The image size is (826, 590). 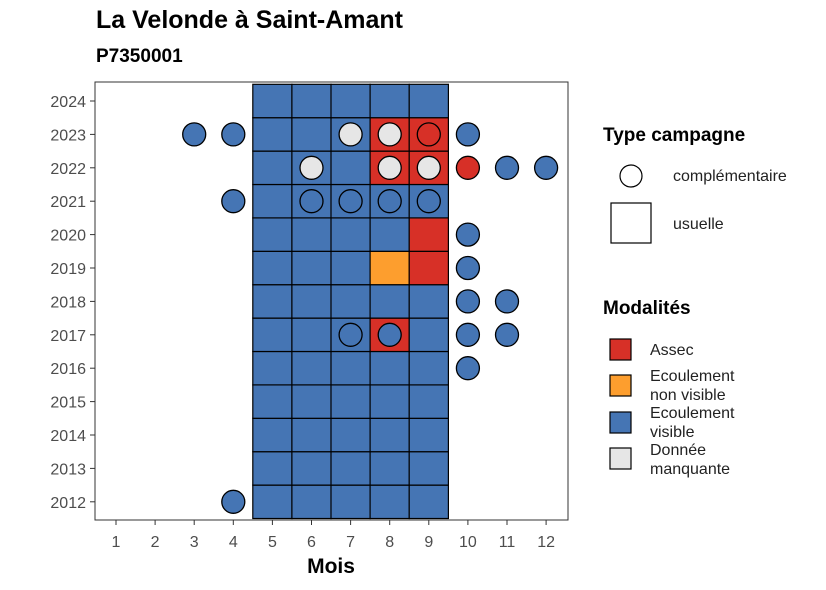 I want to click on y-tick-label: 2022, so click(x=68, y=169).